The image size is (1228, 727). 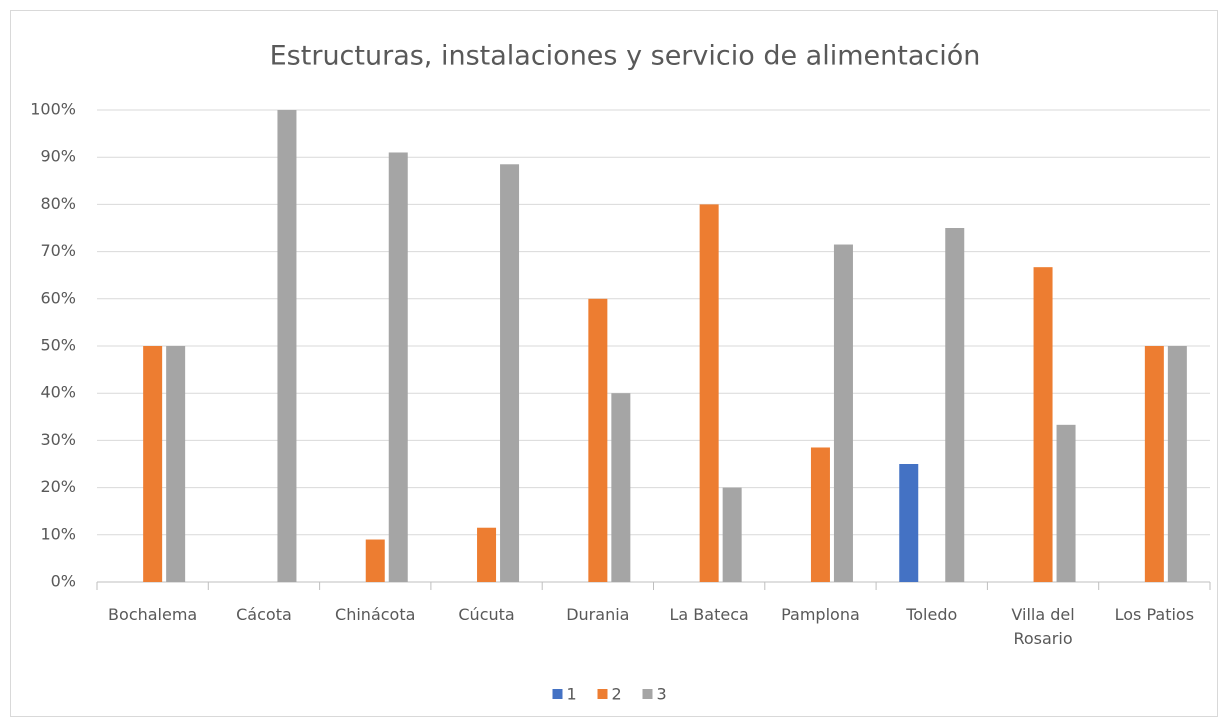 What do you see at coordinates (820, 614) in the screenshot?
I see `x-tick-label: Pamplona` at bounding box center [820, 614].